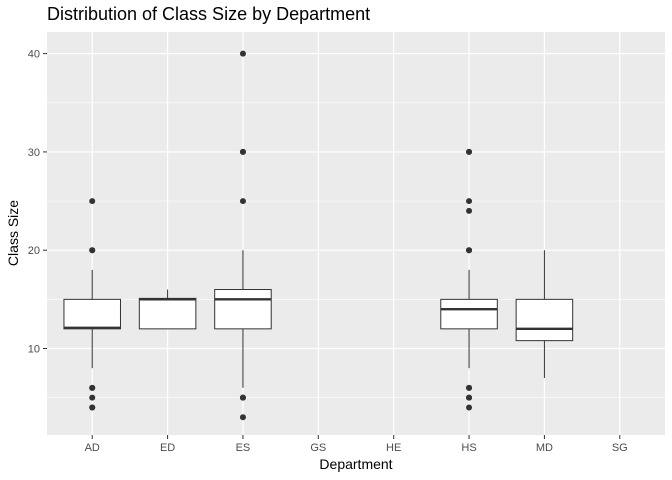 This screenshot has width=672, height=480. I want to click on chart-title: Distribution of Class Size by Department, so click(208, 14).